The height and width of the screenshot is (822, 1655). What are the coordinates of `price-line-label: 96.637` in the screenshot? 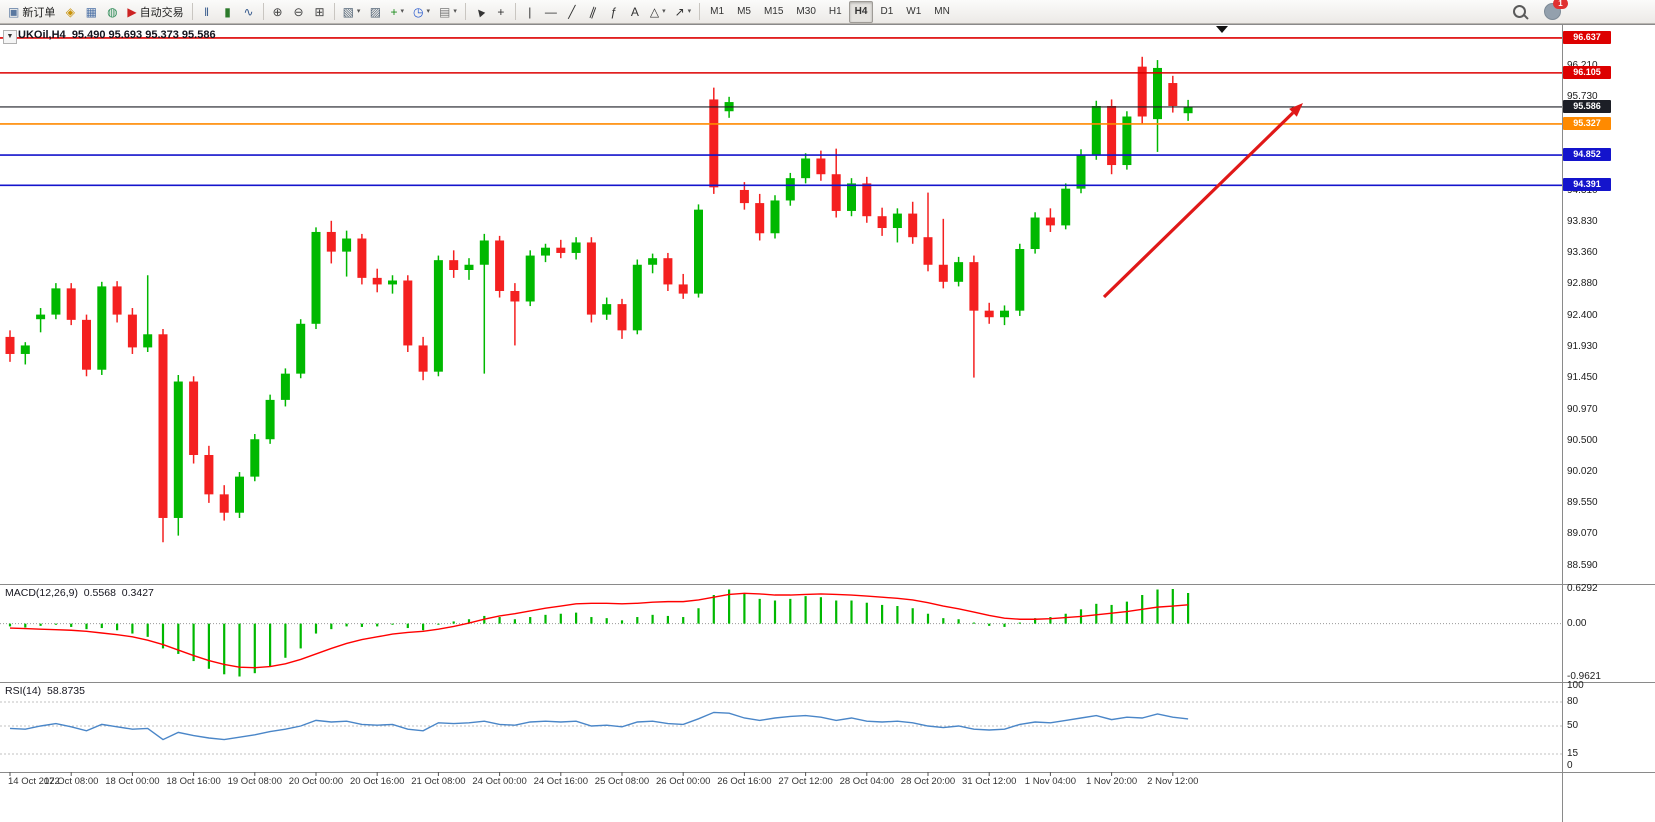 It's located at (1587, 37).